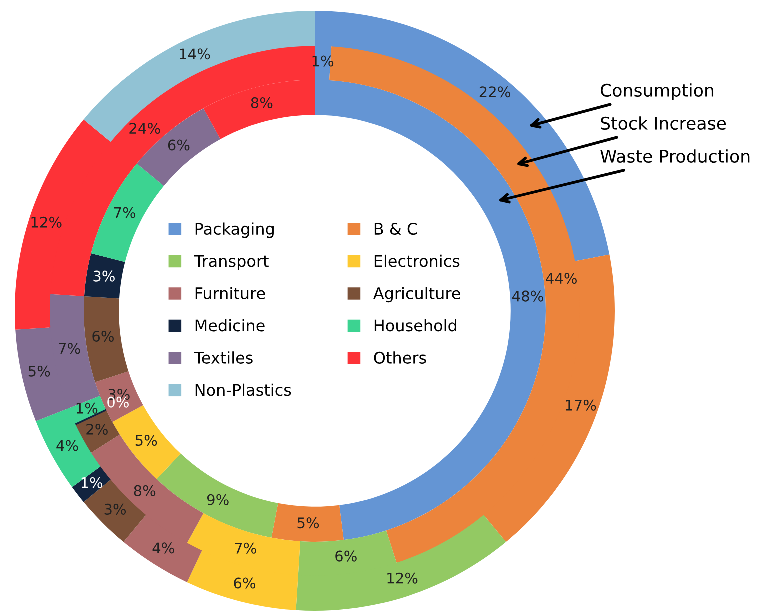  I want to click on data-label: 9%, so click(218, 500).